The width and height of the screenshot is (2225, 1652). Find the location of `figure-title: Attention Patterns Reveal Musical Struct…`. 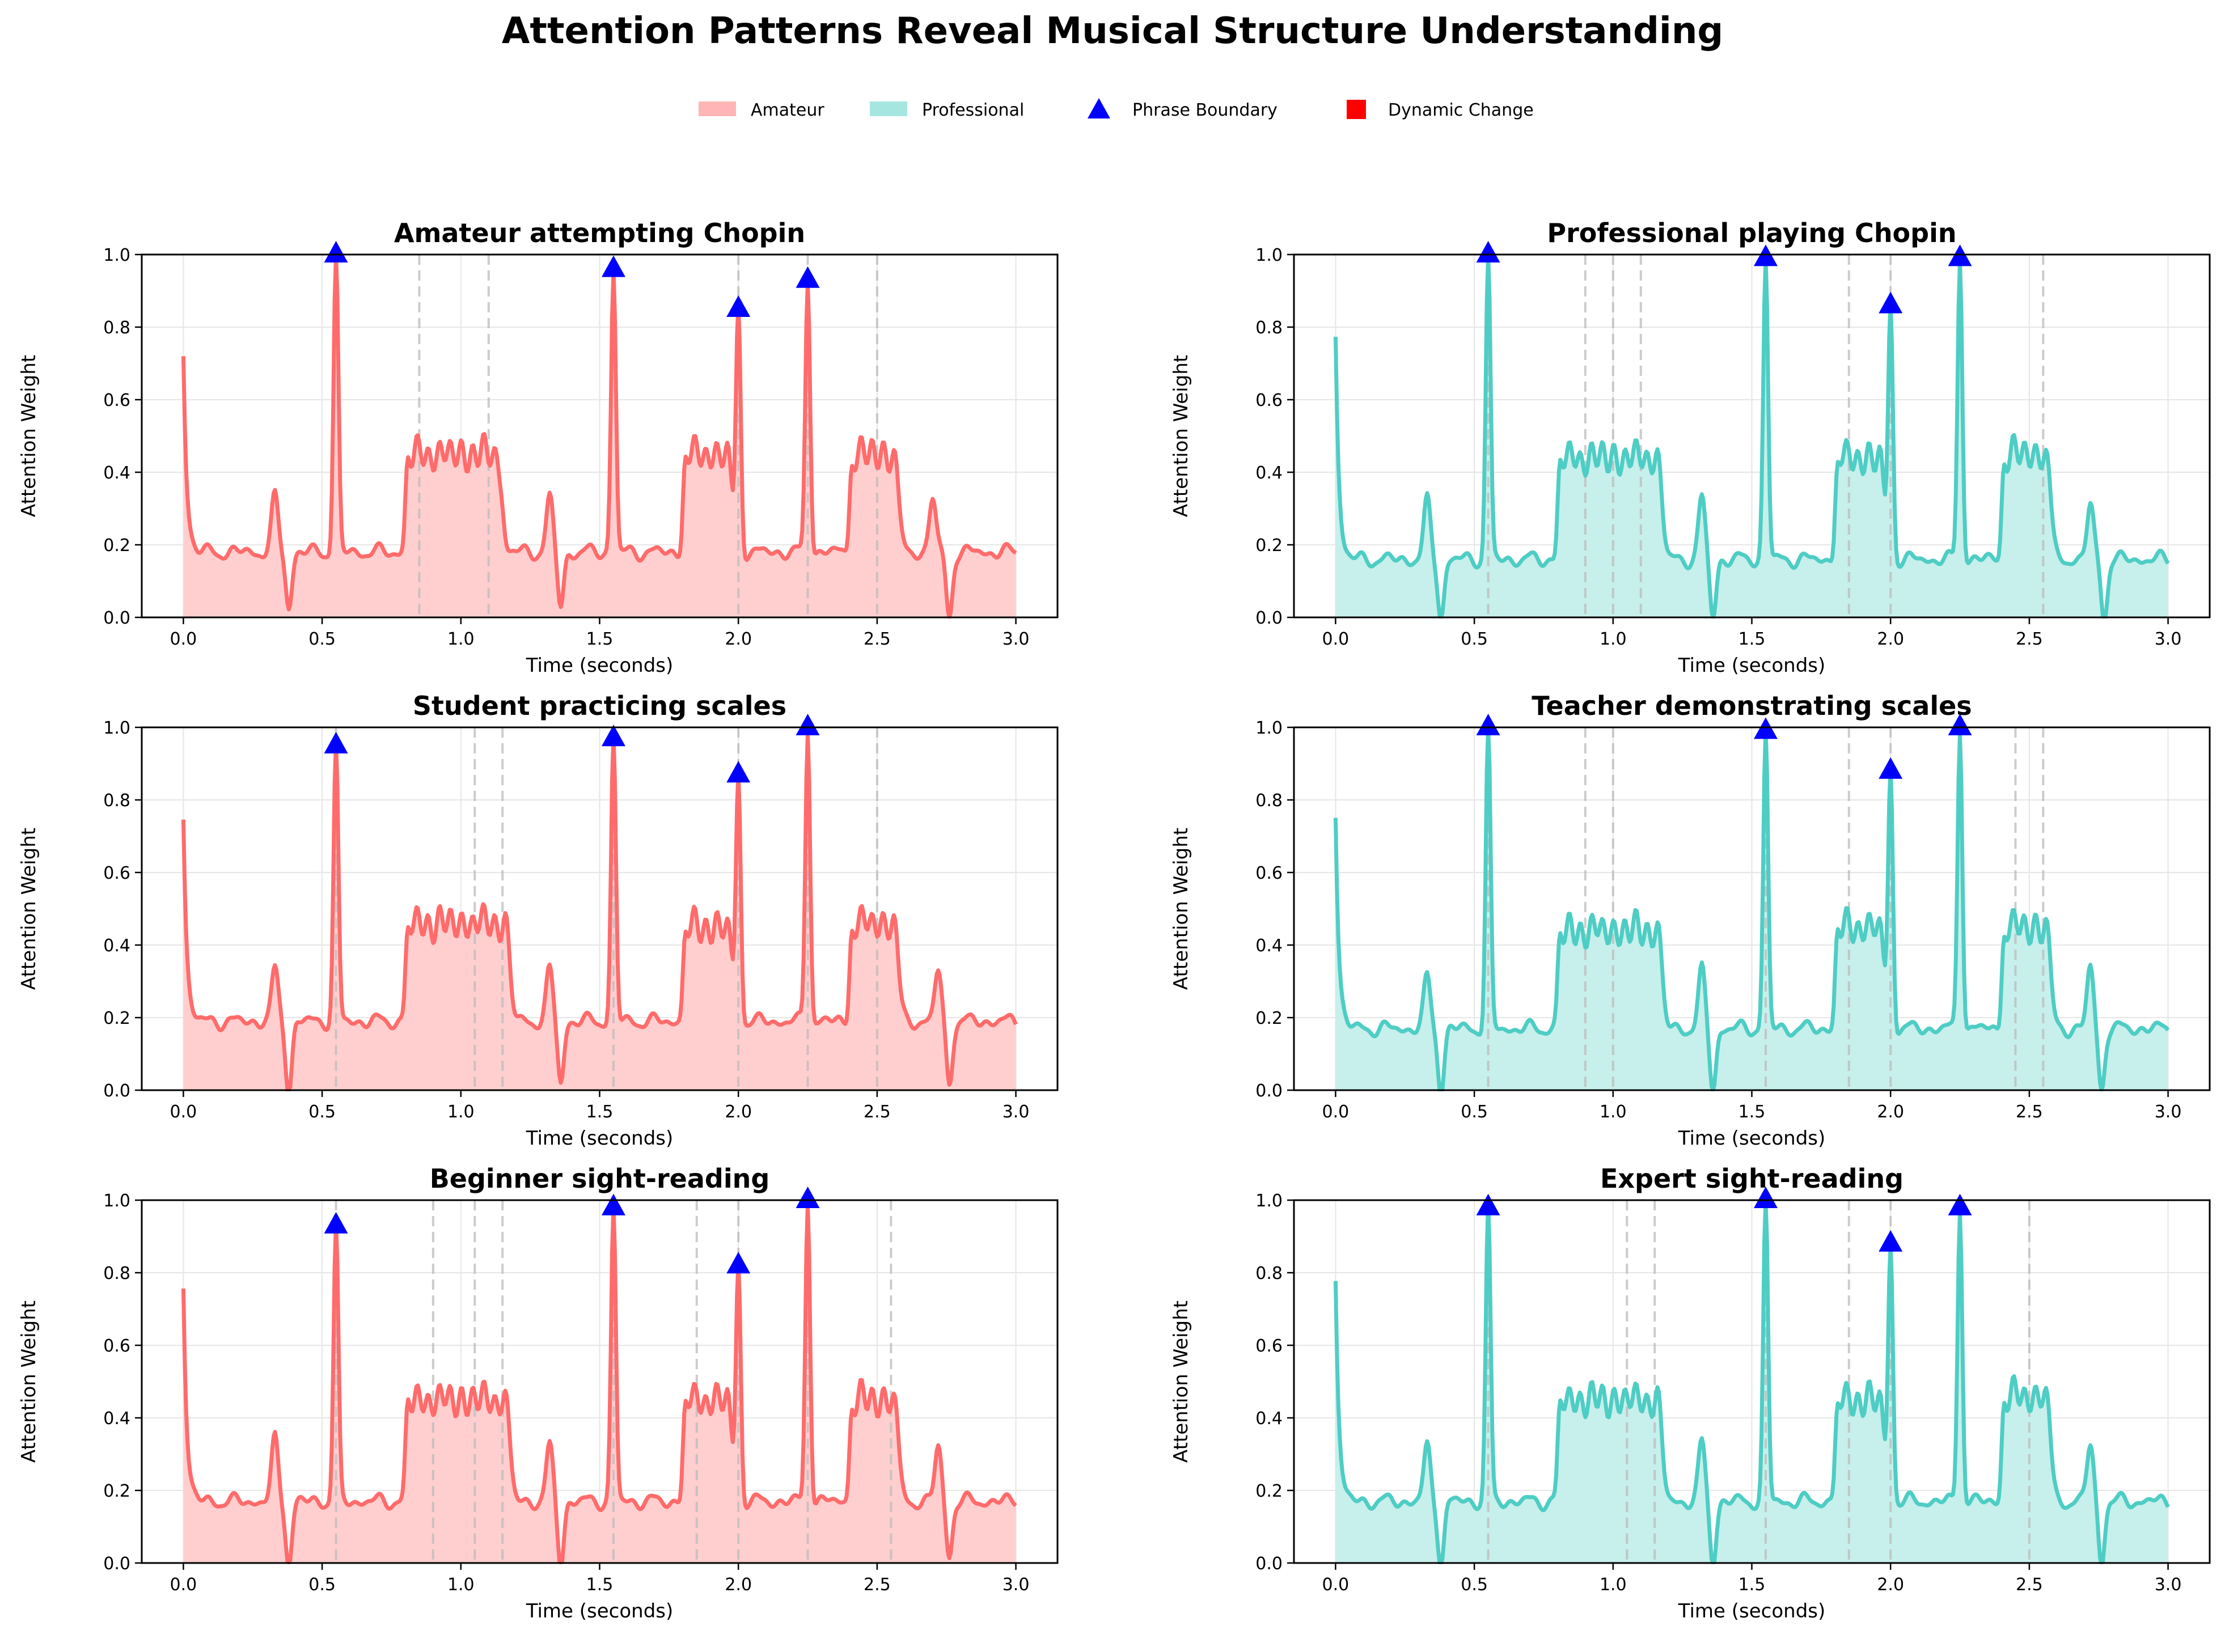

figure-title: Attention Patterns Reveal Musical Struct… is located at coordinates (1112, 31).